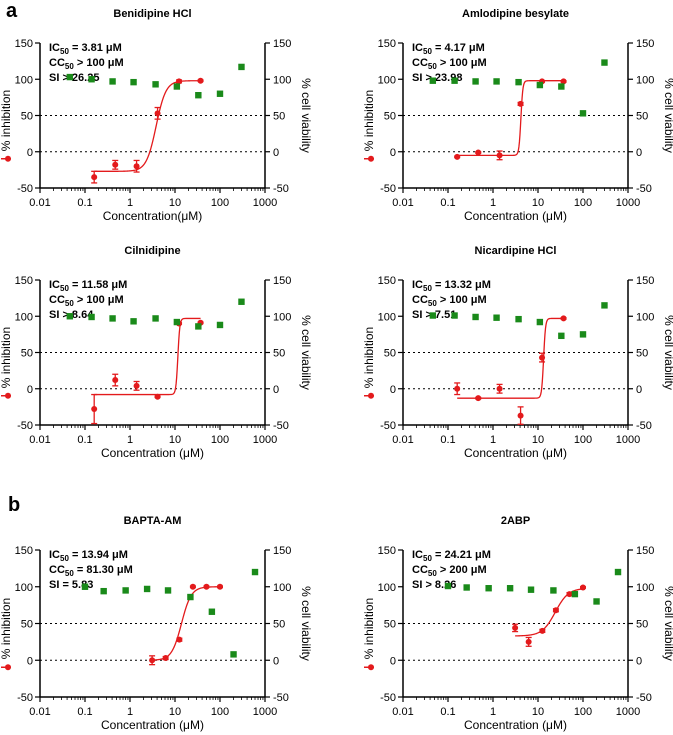 Image resolution: width=673 pixels, height=735 pixels. Describe the element at coordinates (282, 588) in the screenshot. I see `y-tick-label-right: 100` at that location.